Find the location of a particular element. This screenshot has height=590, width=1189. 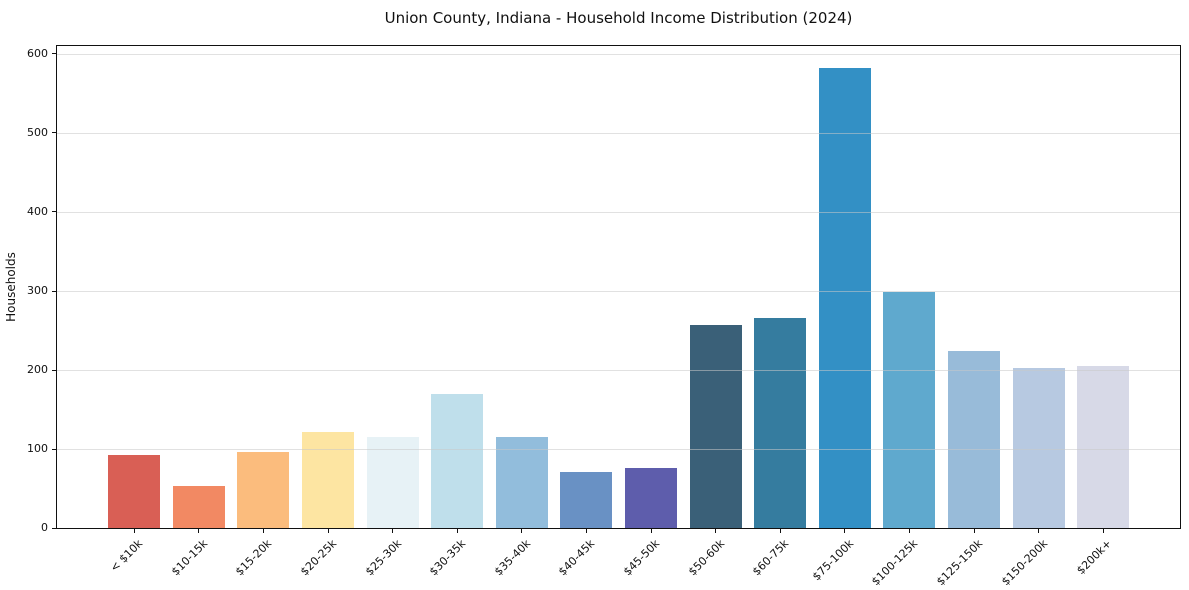

y-tick-label: 500 is located at coordinates (37, 132).